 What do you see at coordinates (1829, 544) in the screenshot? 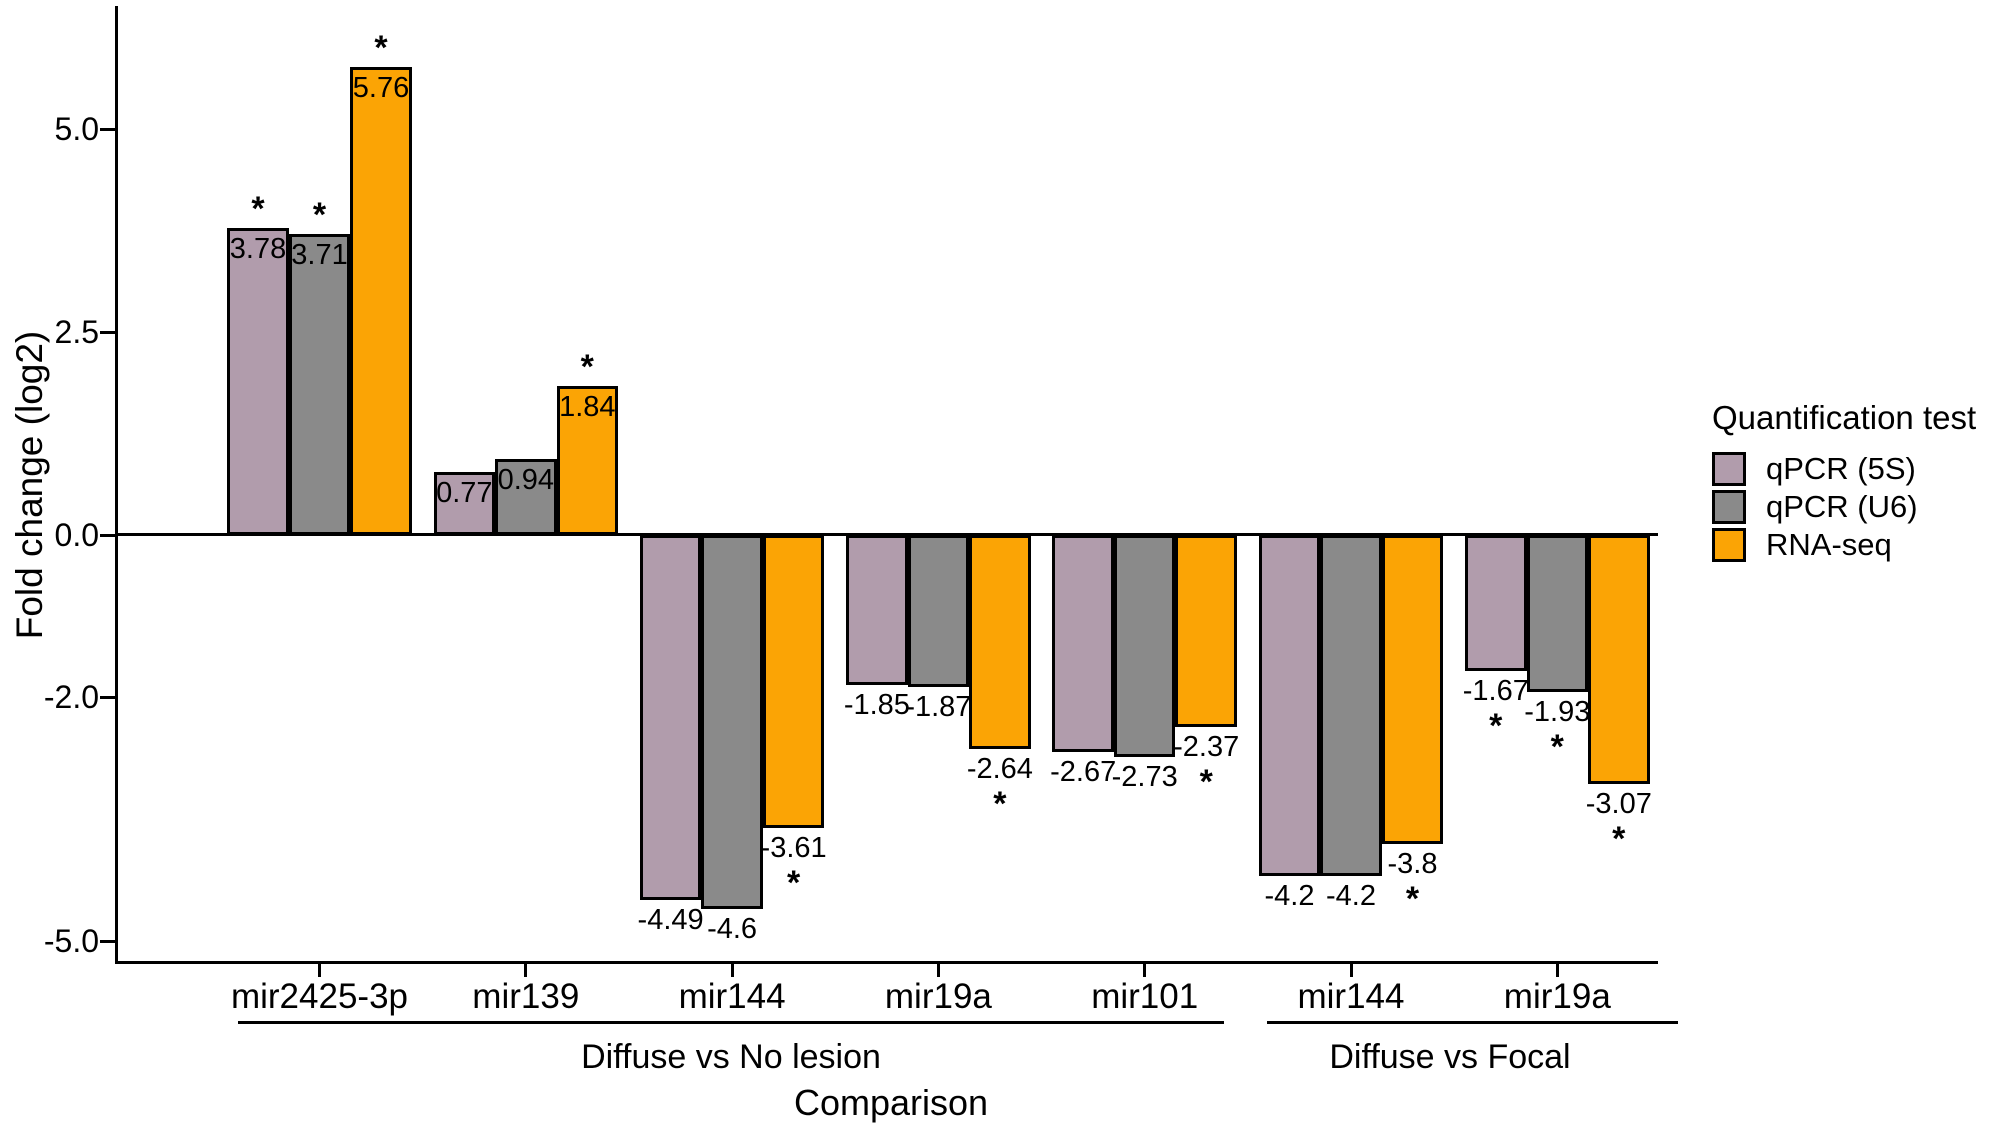
I see `legend-item-label: RNA-seq` at bounding box center [1829, 544].